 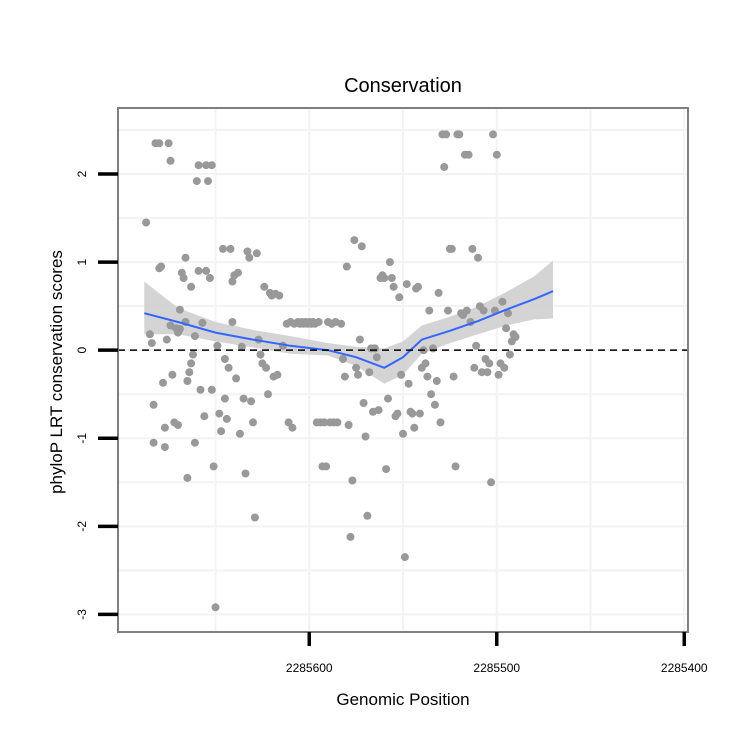 What do you see at coordinates (96, 395) in the screenshot?
I see `y-axis: -3 -2 -1 0 1 2` at bounding box center [96, 395].